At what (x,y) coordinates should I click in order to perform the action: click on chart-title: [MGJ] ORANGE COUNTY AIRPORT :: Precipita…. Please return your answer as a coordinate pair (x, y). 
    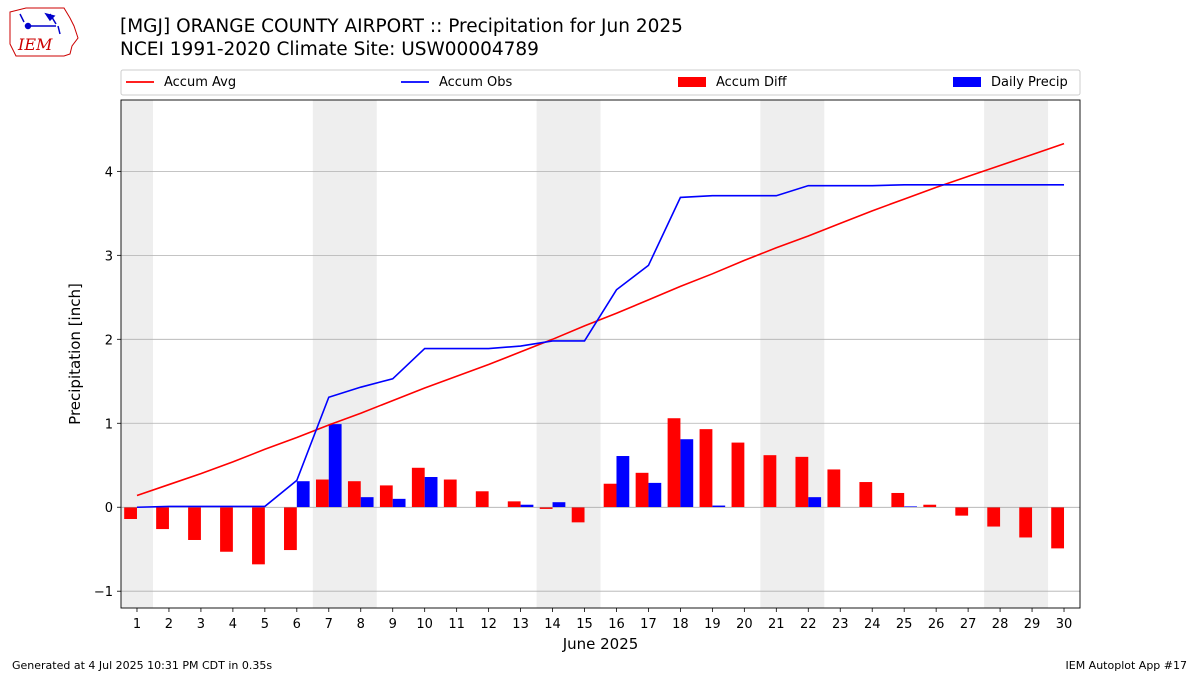
    Looking at the image, I should click on (401, 26).